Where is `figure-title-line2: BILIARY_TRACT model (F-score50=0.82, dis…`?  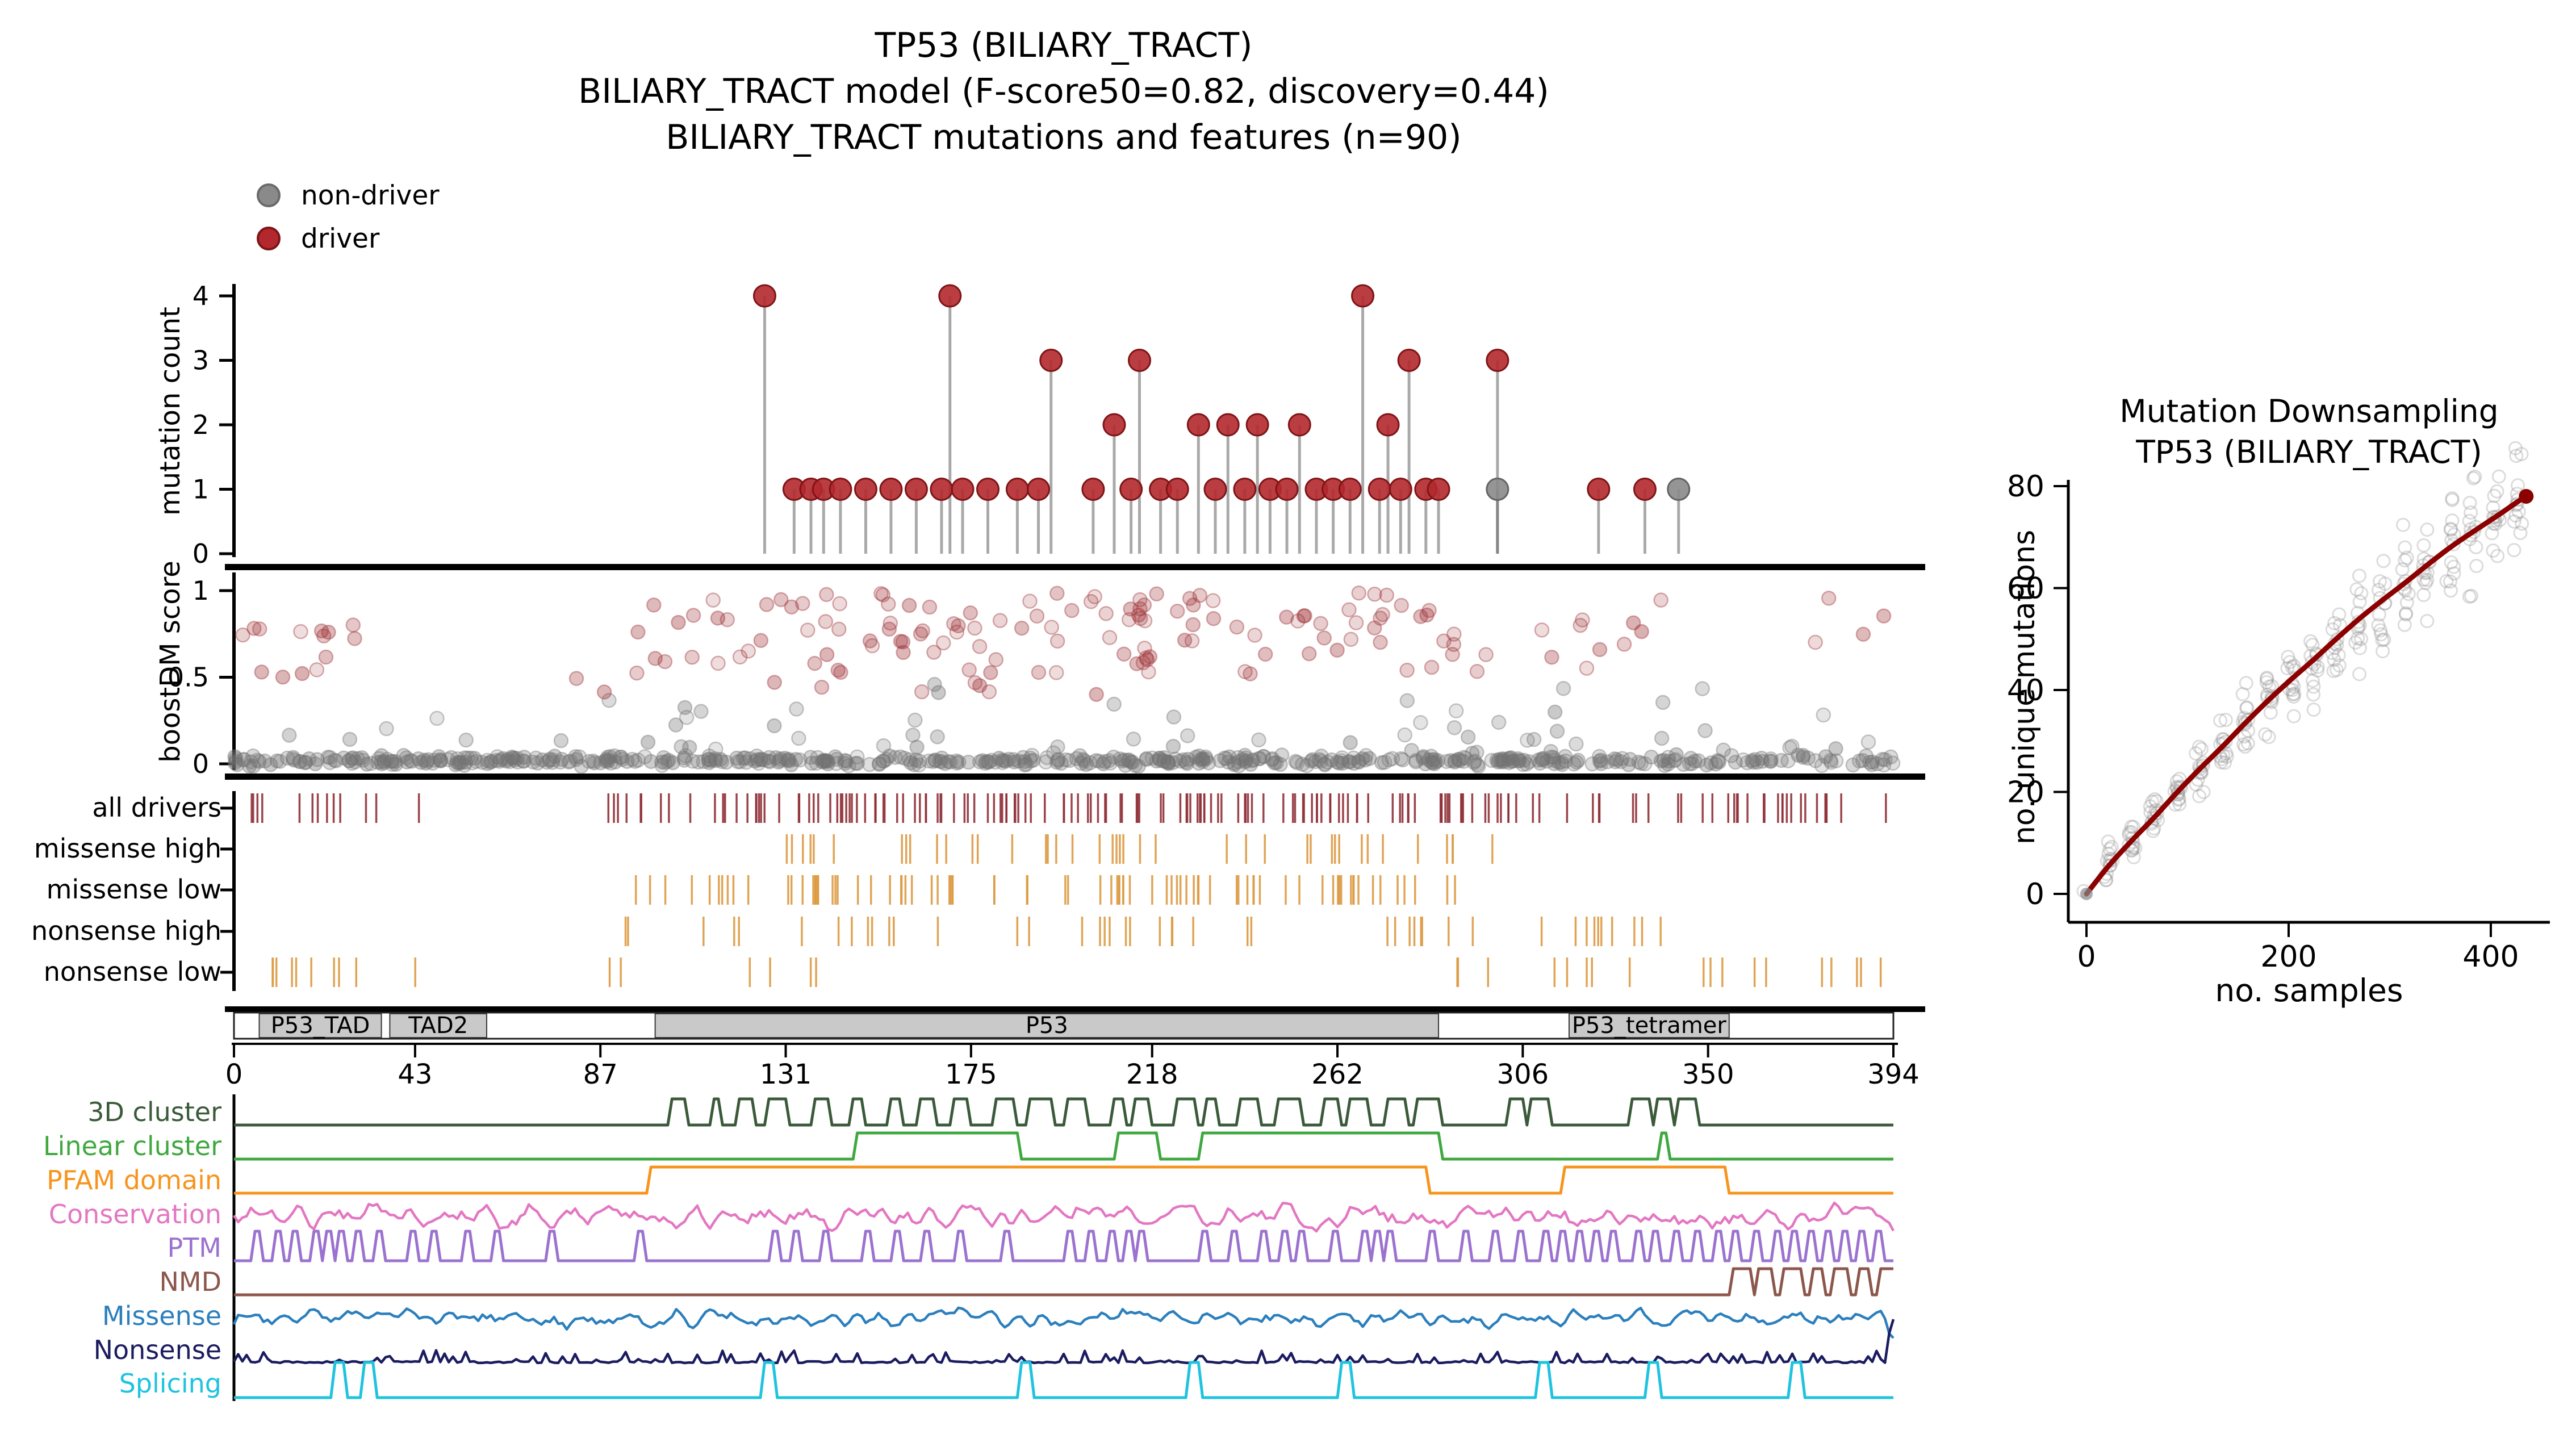
figure-title-line2: BILIARY_TRACT model (F-score50=0.82, dis… is located at coordinates (1063, 92).